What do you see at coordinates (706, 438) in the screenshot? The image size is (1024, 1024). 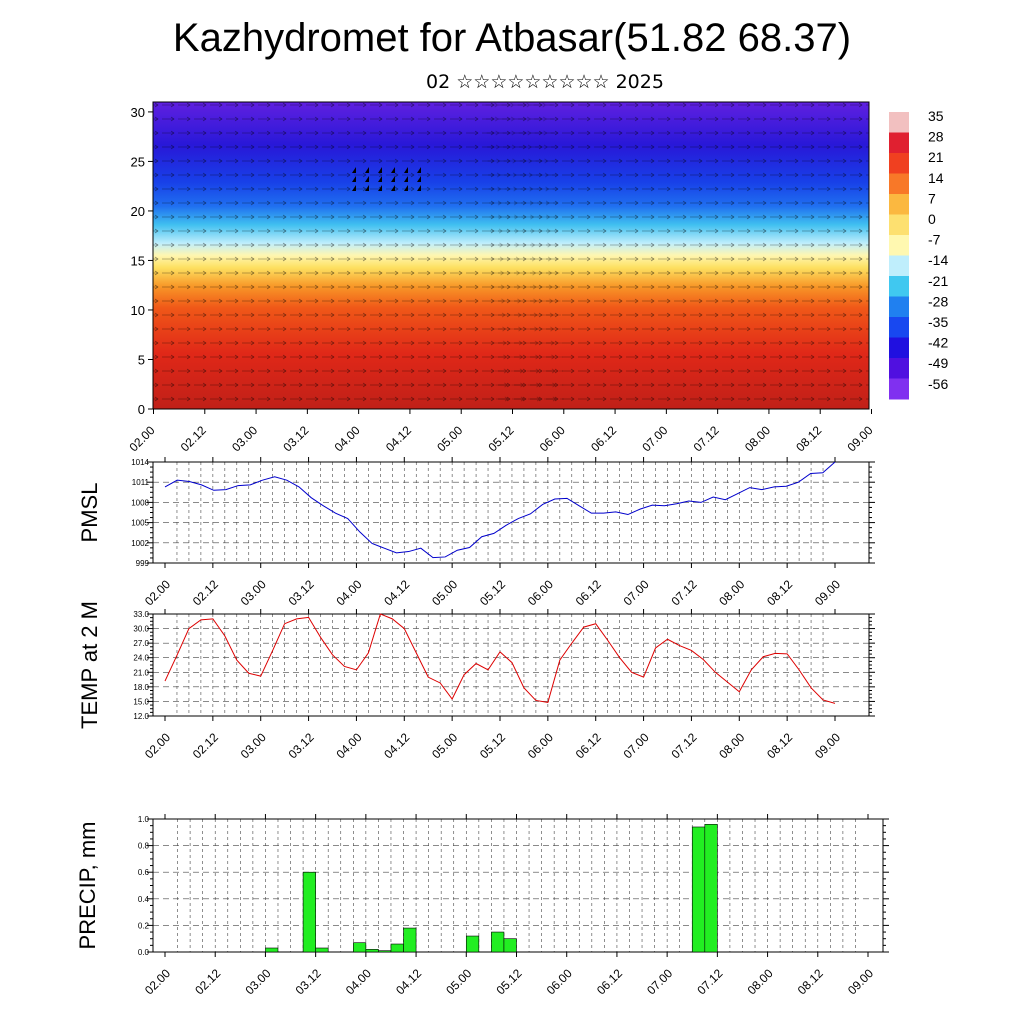 I see `heatmap-x-tick-label: 07.12` at bounding box center [706, 438].